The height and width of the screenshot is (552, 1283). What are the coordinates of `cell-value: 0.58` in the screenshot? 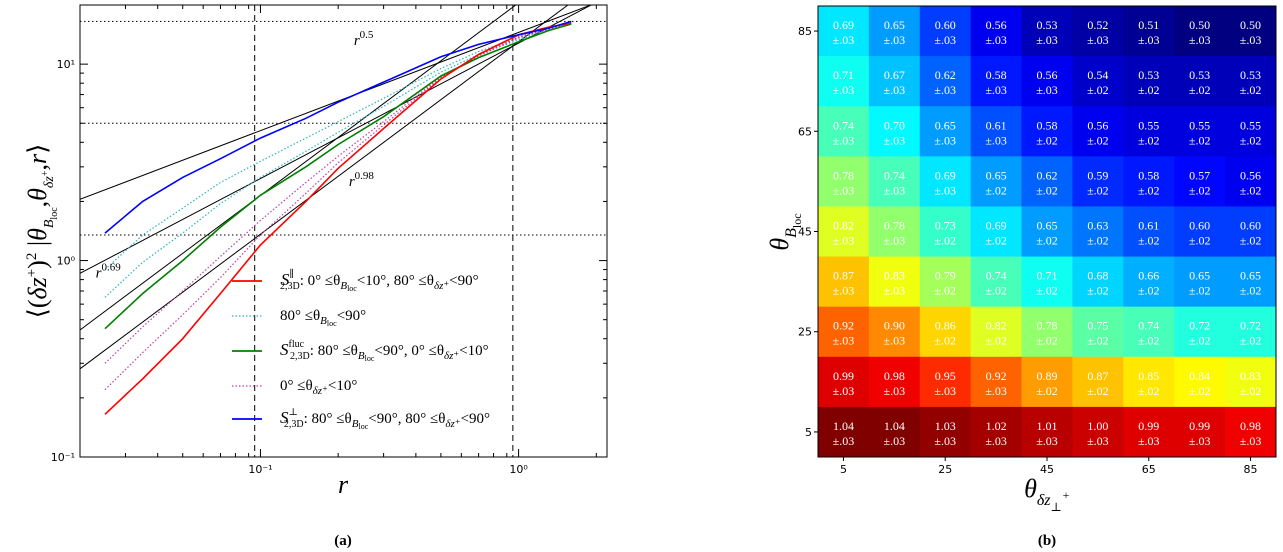 It's located at (996, 75).